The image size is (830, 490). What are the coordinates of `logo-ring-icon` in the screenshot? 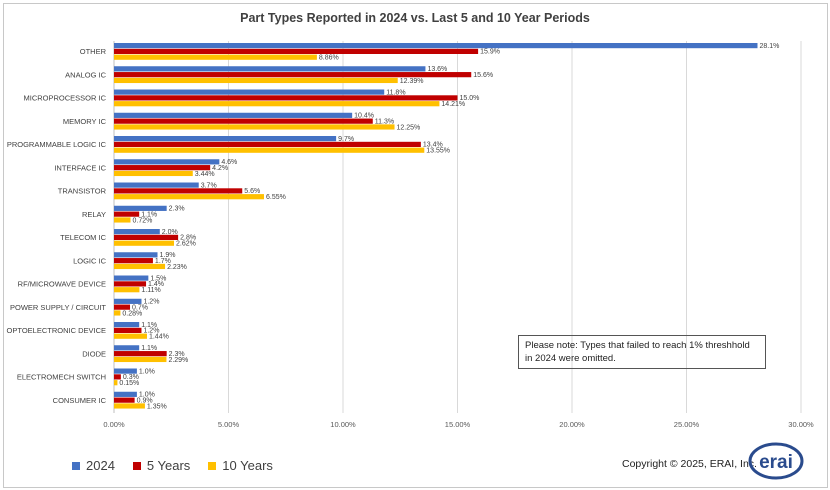 It's located at (776, 461).